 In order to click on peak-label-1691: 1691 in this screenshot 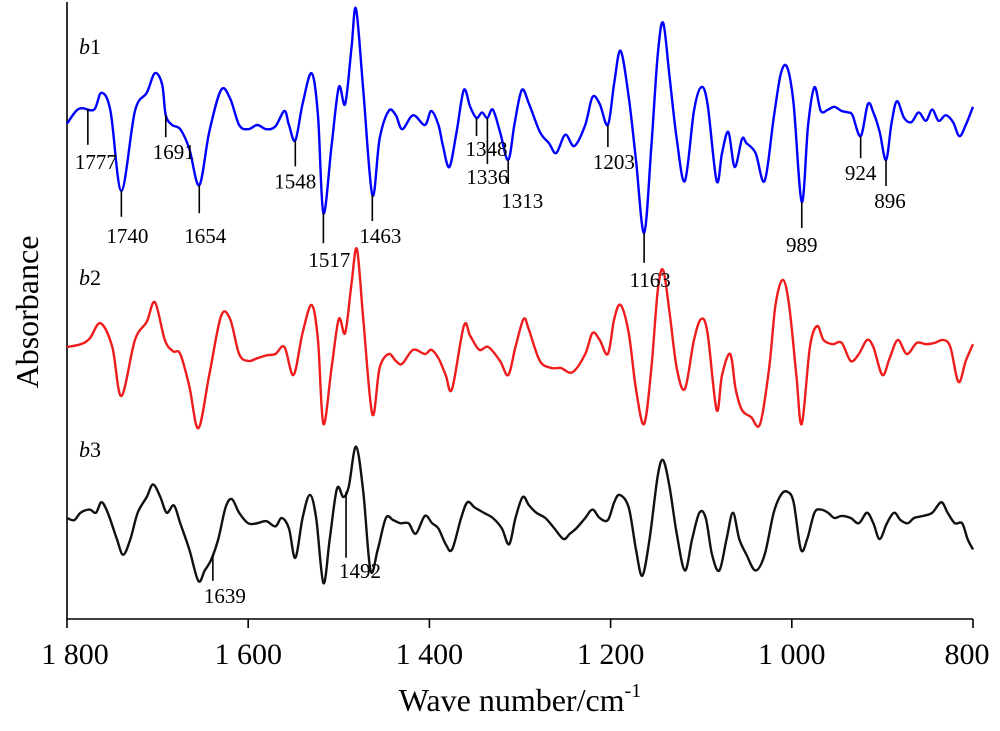, I will do `click(174, 152)`.